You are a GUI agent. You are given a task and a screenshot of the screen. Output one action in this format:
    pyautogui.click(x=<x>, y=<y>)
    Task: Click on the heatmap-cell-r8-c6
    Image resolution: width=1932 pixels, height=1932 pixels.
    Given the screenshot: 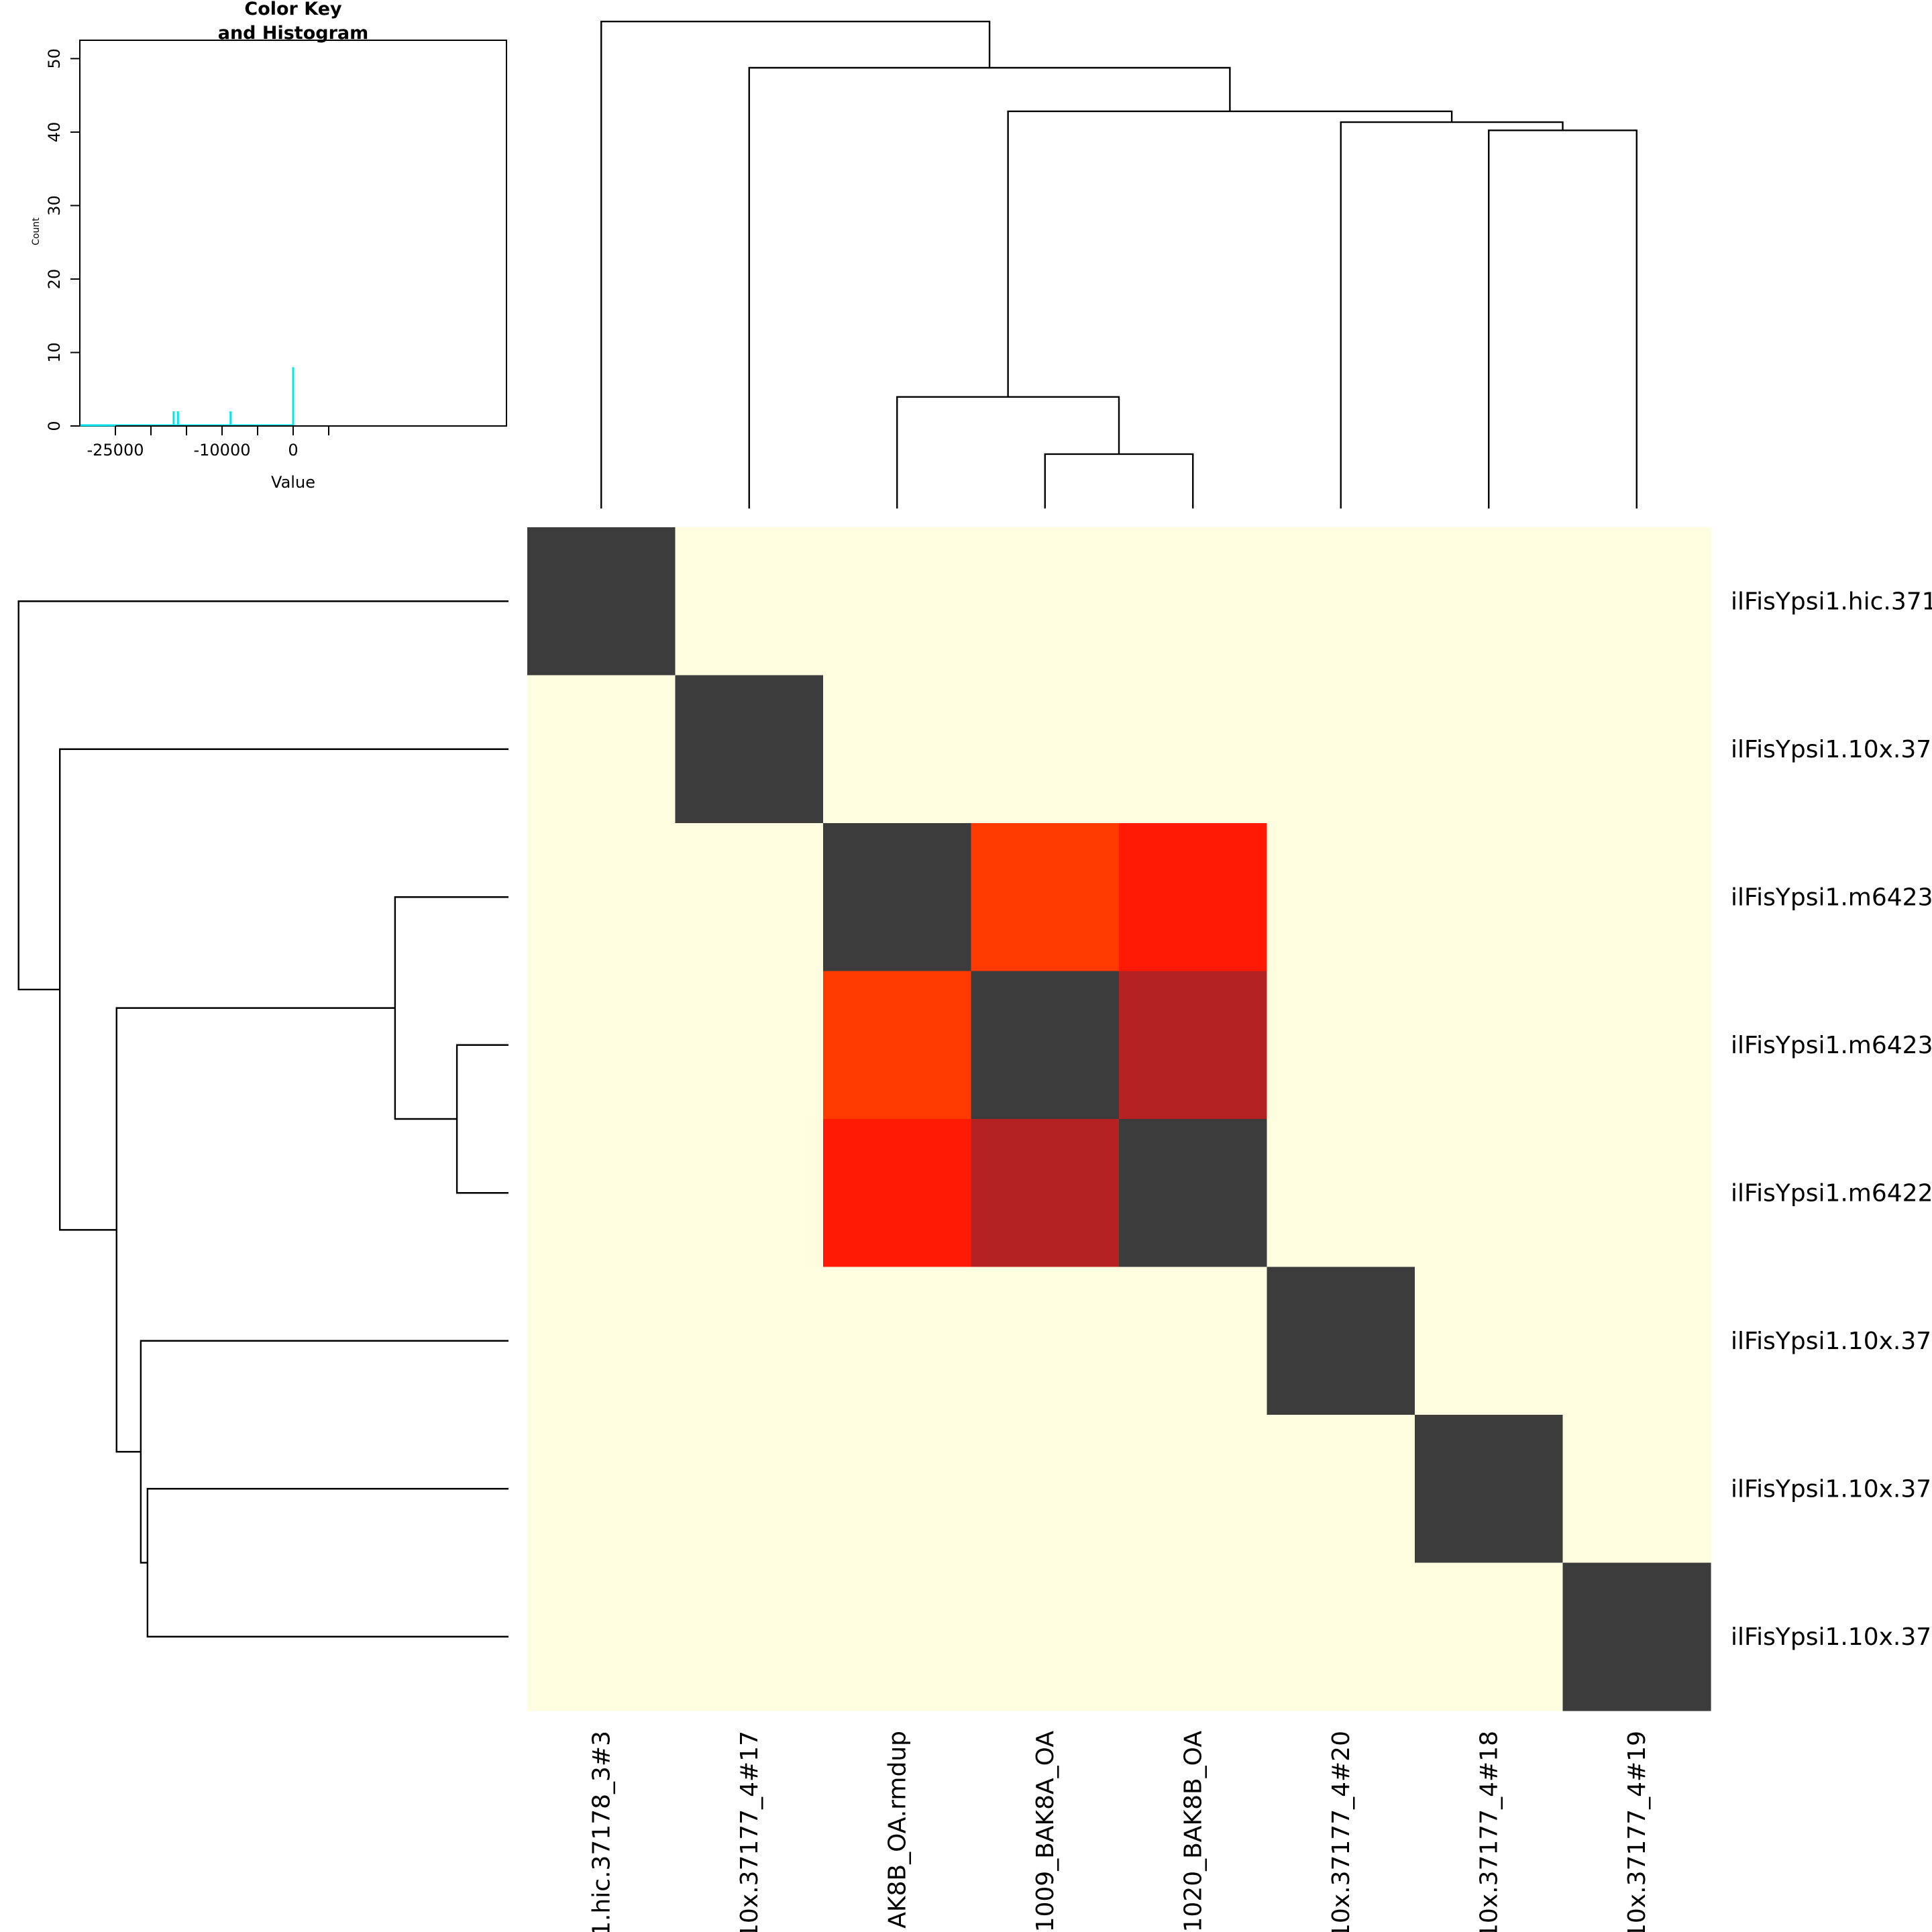 What is the action you would take?
    pyautogui.click(x=1341, y=1636)
    